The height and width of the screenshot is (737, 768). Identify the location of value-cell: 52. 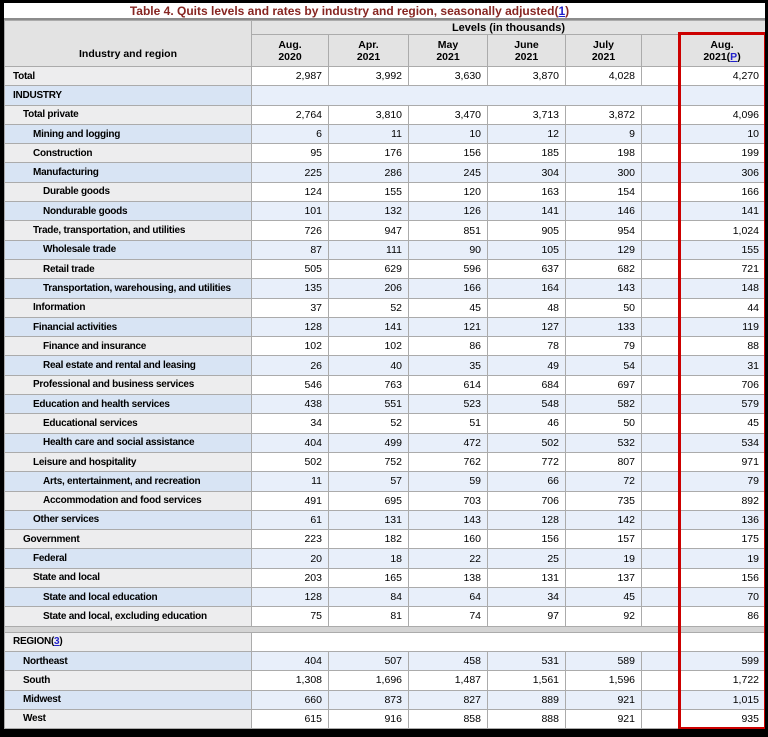
(368, 423).